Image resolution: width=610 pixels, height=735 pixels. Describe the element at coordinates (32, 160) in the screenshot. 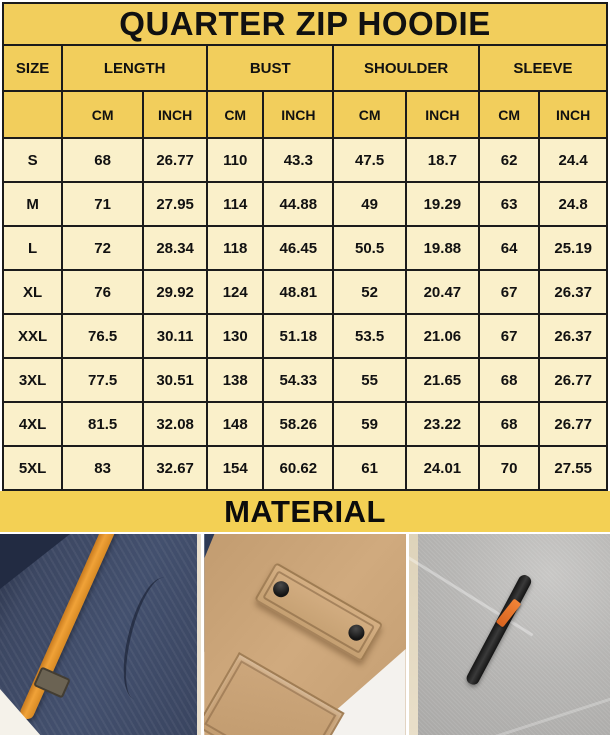

I see `size-cell: S` at that location.